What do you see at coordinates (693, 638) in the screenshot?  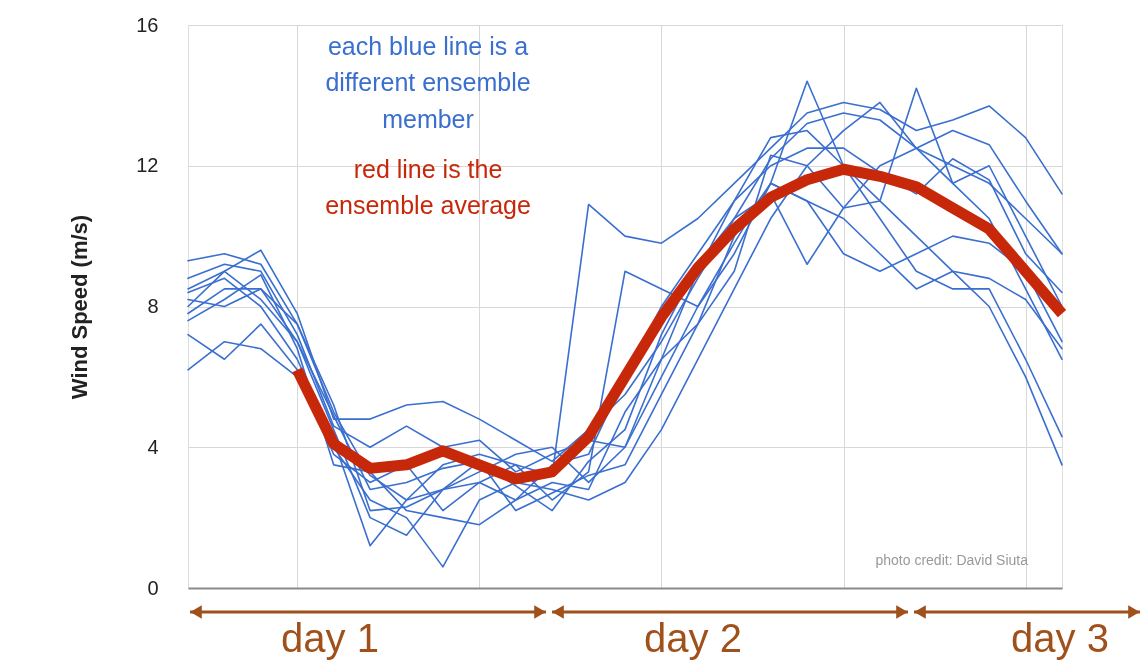 I see `text: day 2` at bounding box center [693, 638].